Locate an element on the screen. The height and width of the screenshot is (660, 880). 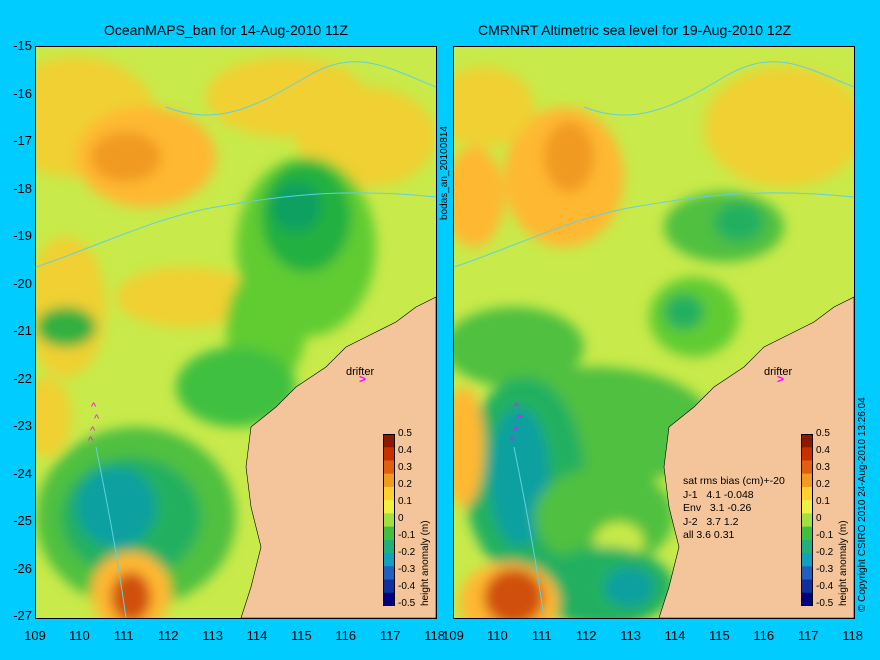
latitude-tick: -18 is located at coordinates (22, 188).